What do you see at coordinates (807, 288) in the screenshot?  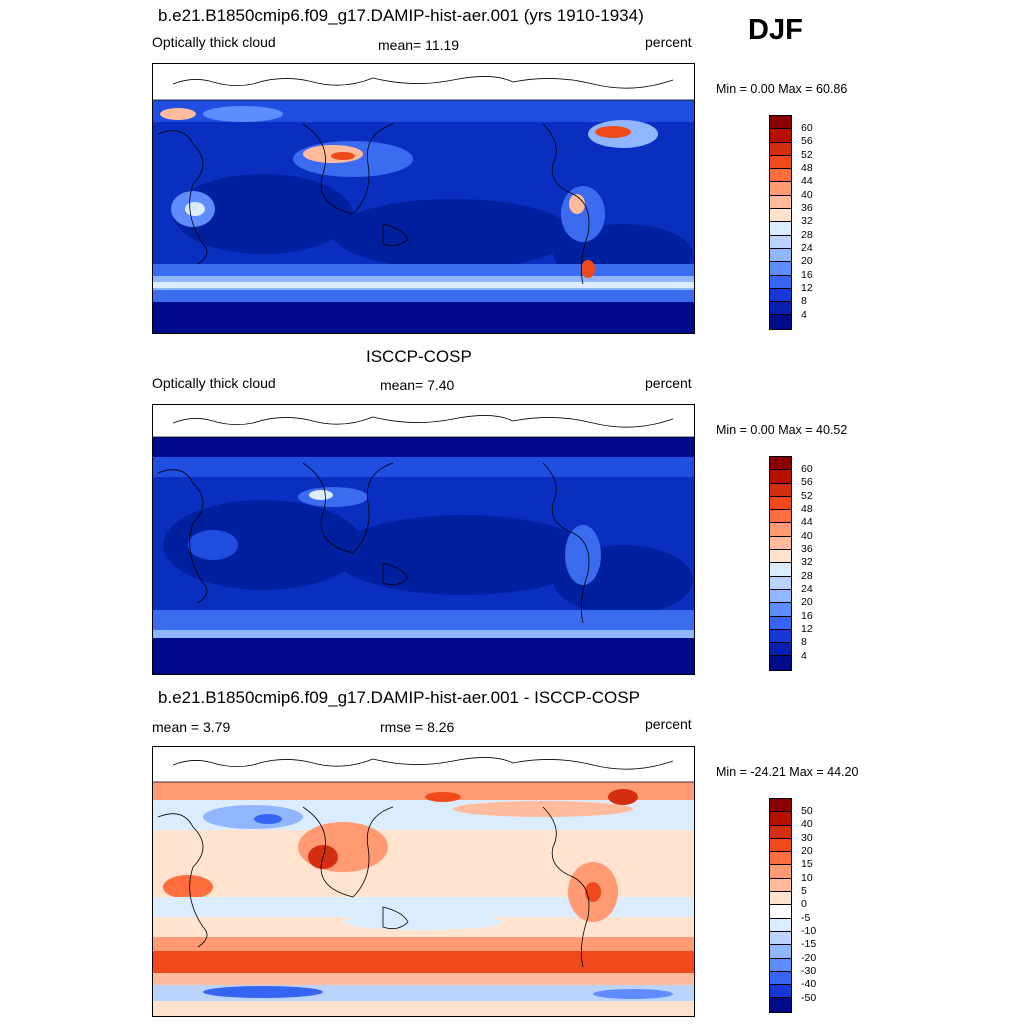 I see `colorbar-tick-label: 12` at bounding box center [807, 288].